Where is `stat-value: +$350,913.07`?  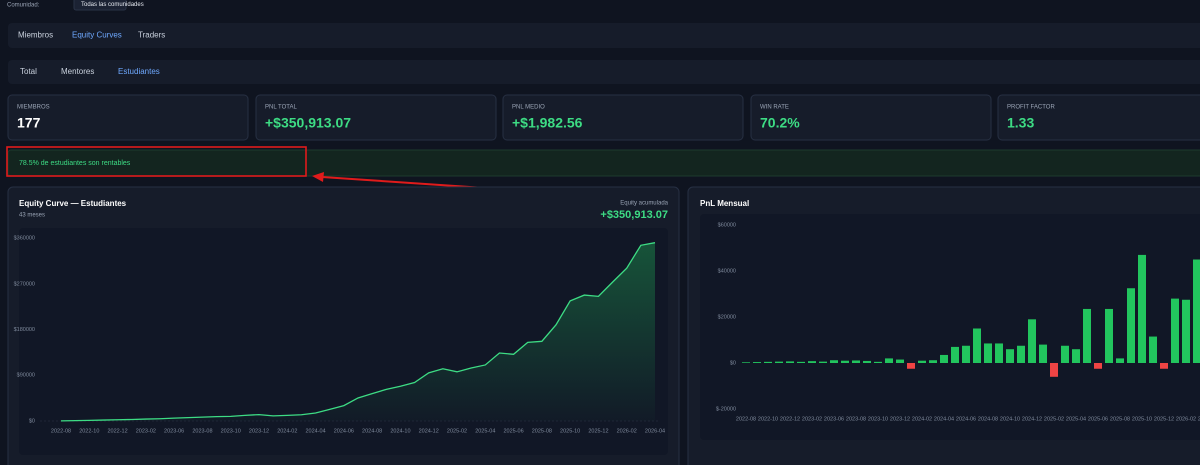
stat-value: +$350,913.07 is located at coordinates (308, 123).